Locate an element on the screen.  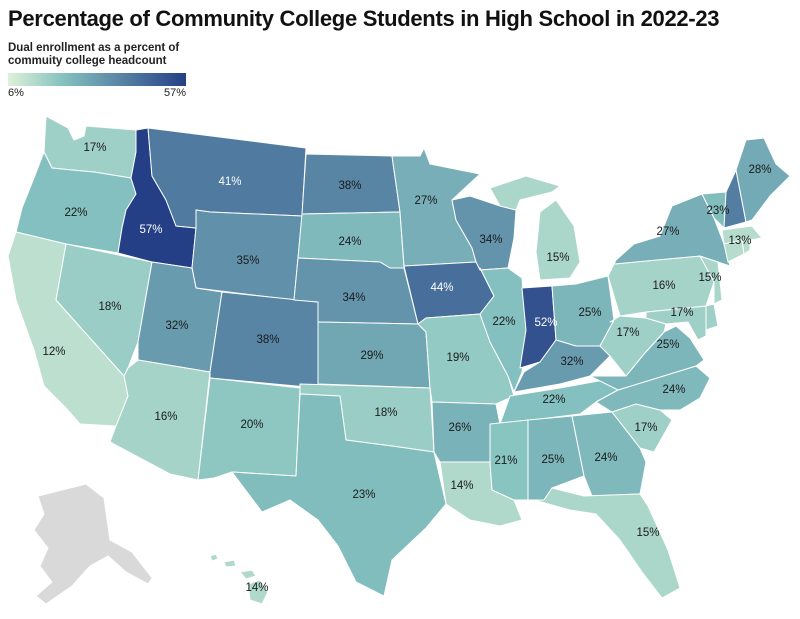
state-label-mt: 41% is located at coordinates (229, 182).